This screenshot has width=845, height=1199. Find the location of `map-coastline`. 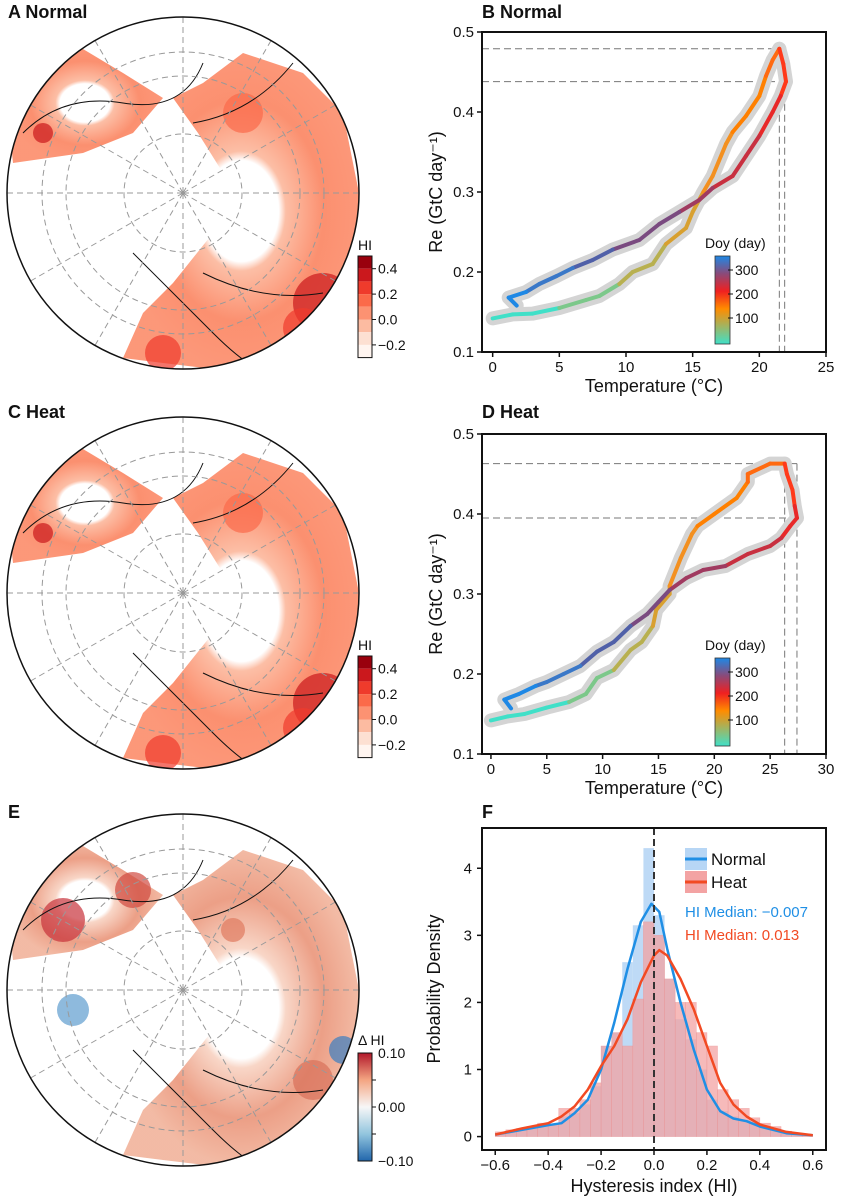

map-coastline is located at coordinates (173, 1012).